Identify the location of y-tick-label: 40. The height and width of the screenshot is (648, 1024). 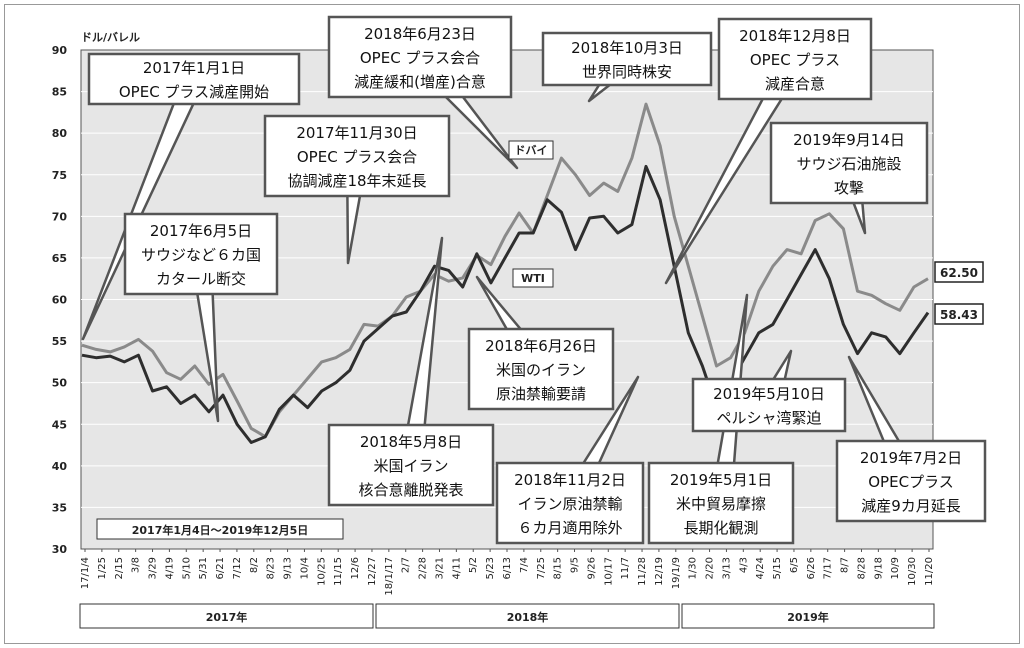
(60, 466).